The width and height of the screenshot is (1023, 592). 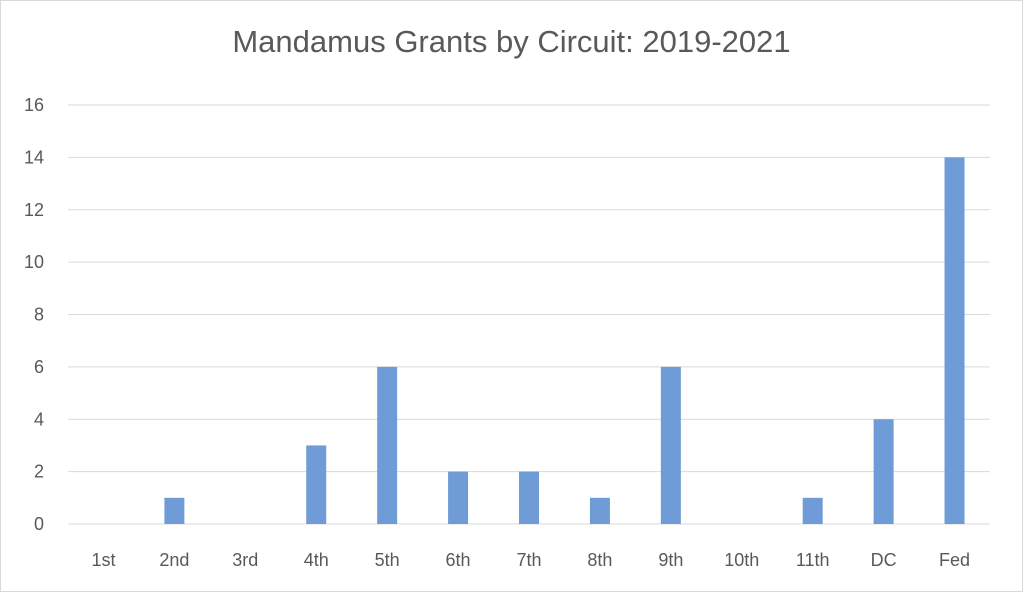 What do you see at coordinates (387, 445) in the screenshot?
I see `bar-5th` at bounding box center [387, 445].